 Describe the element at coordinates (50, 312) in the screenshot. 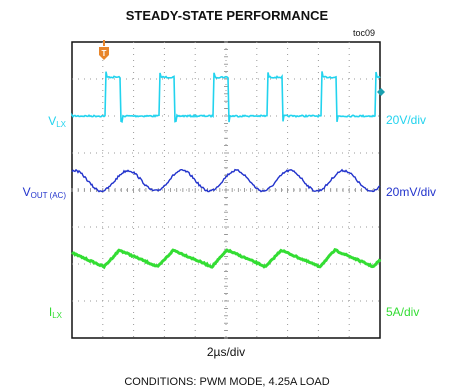

I see `label-ilx-main: I` at that location.